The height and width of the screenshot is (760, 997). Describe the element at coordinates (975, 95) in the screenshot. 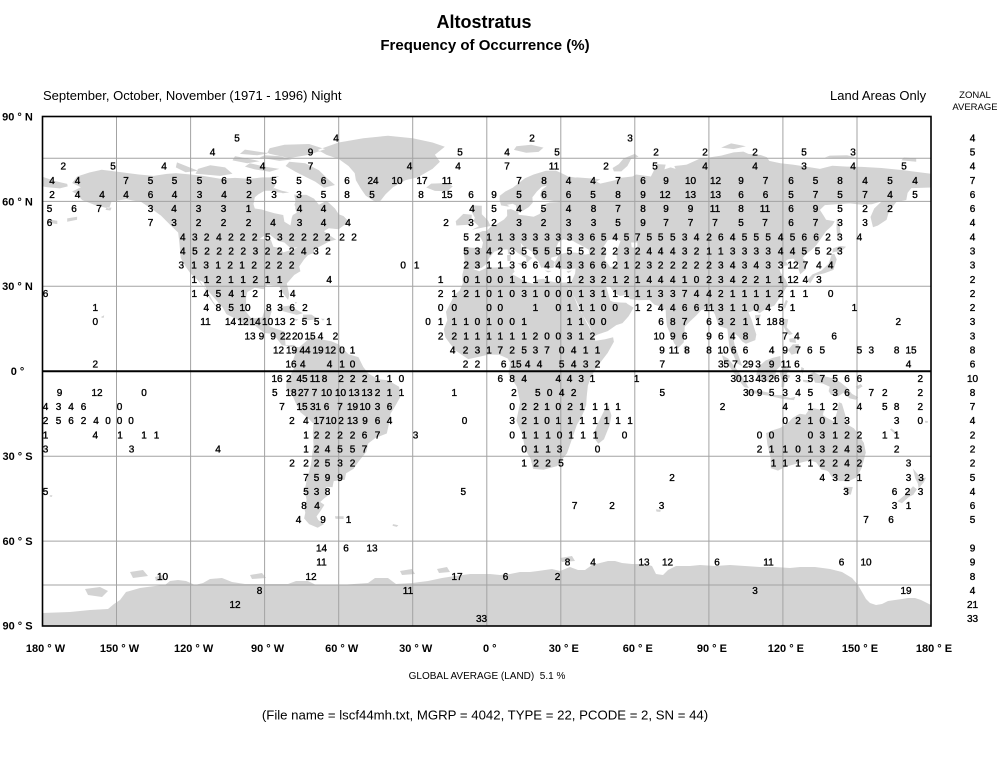

I see `svg-text: ZONAL` at that location.